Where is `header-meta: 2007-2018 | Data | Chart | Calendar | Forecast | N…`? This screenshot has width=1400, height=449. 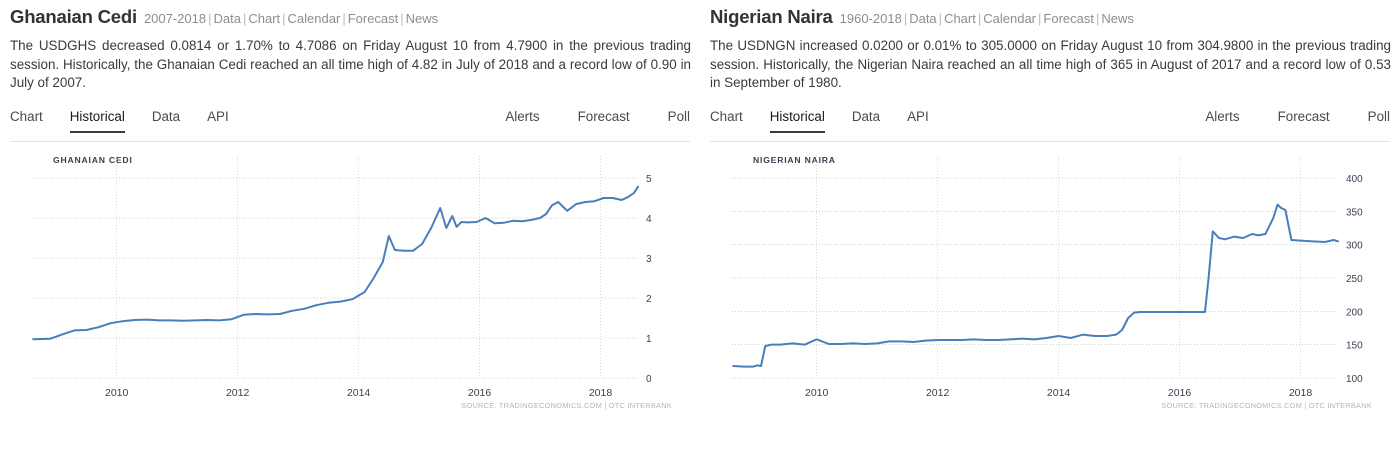
header-meta: 2007-2018 | Data | Chart | Calendar | Forecast | N… is located at coordinates (291, 18).